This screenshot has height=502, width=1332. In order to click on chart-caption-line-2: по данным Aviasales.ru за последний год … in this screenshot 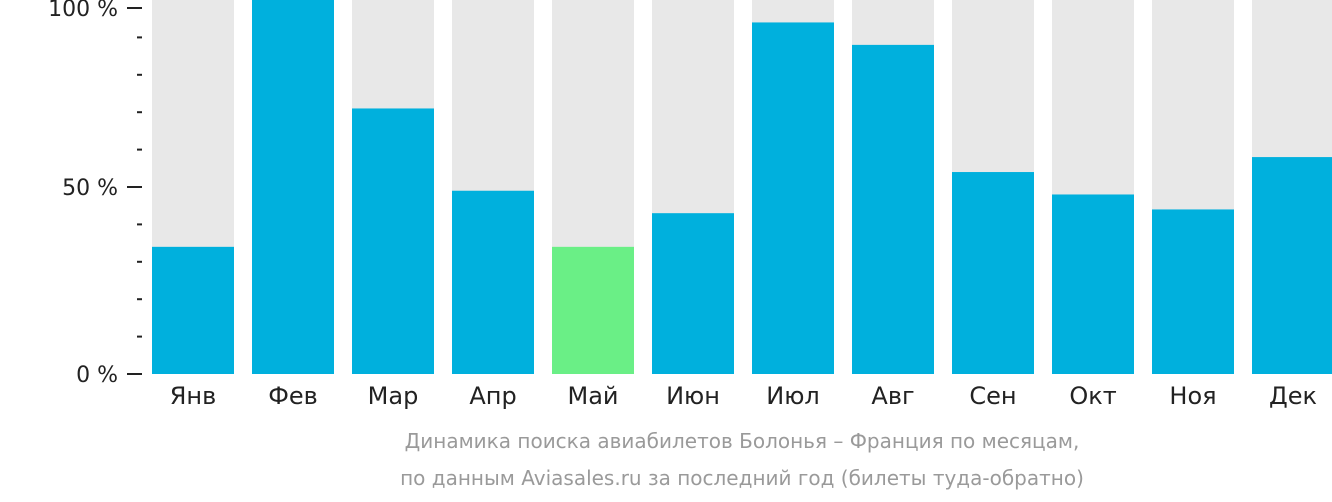, I will do `click(742, 478)`.